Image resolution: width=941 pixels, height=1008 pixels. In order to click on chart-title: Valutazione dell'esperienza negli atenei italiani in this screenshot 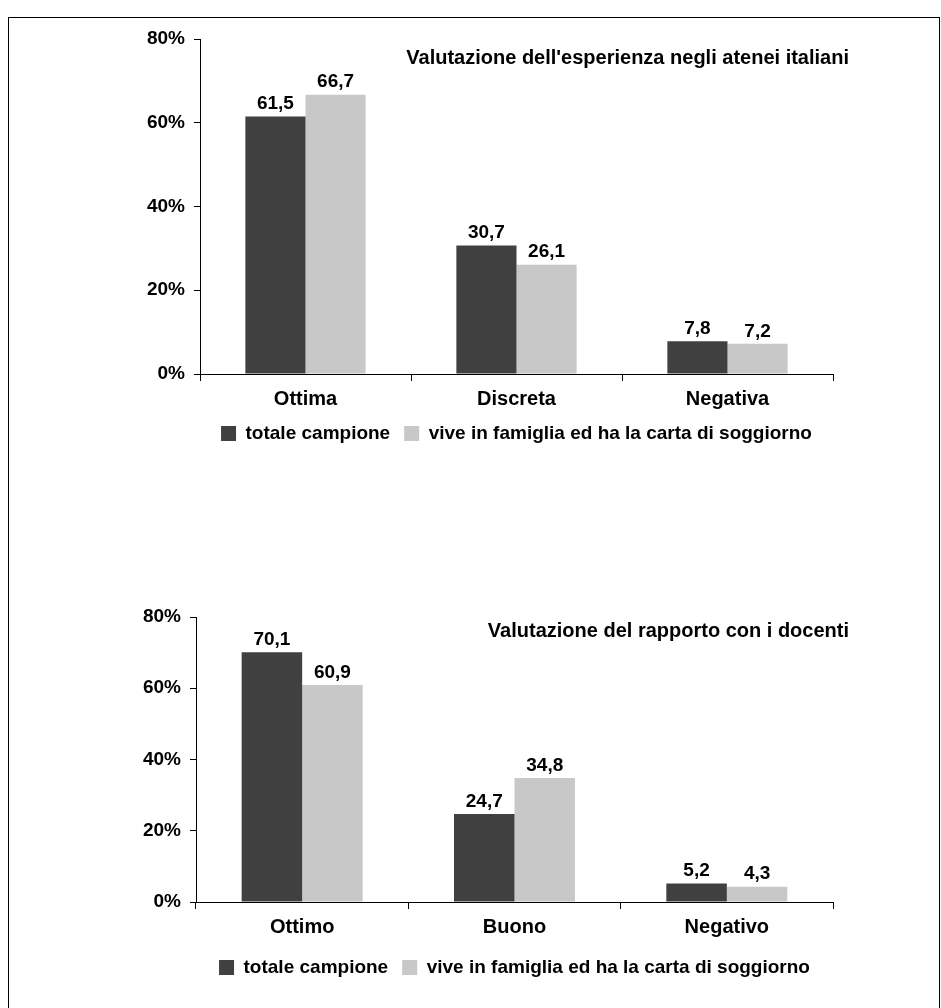, I will do `click(627, 56)`.